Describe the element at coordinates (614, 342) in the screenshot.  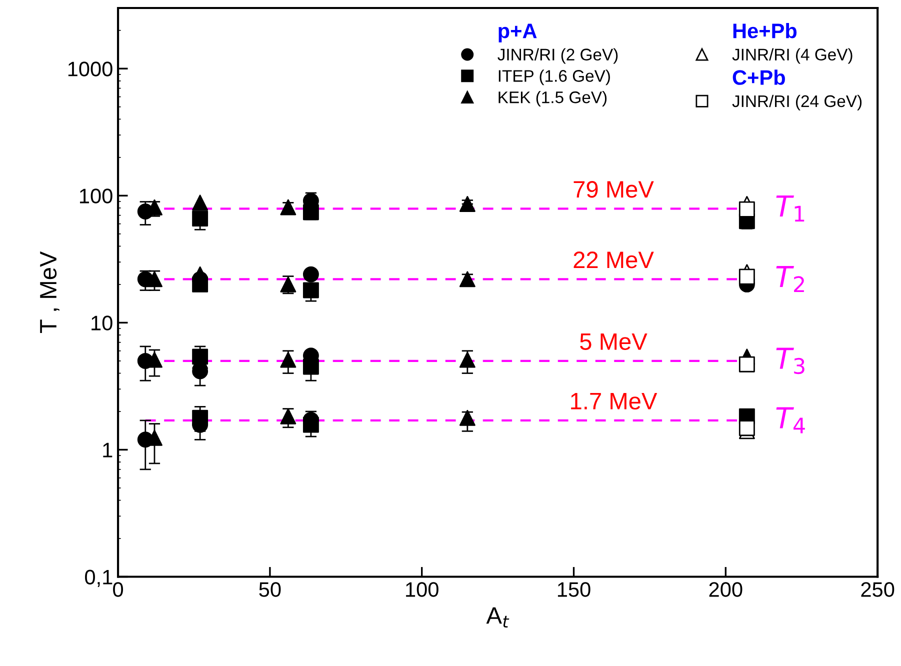
I see `ref-line-label: 5 MeV` at that location.